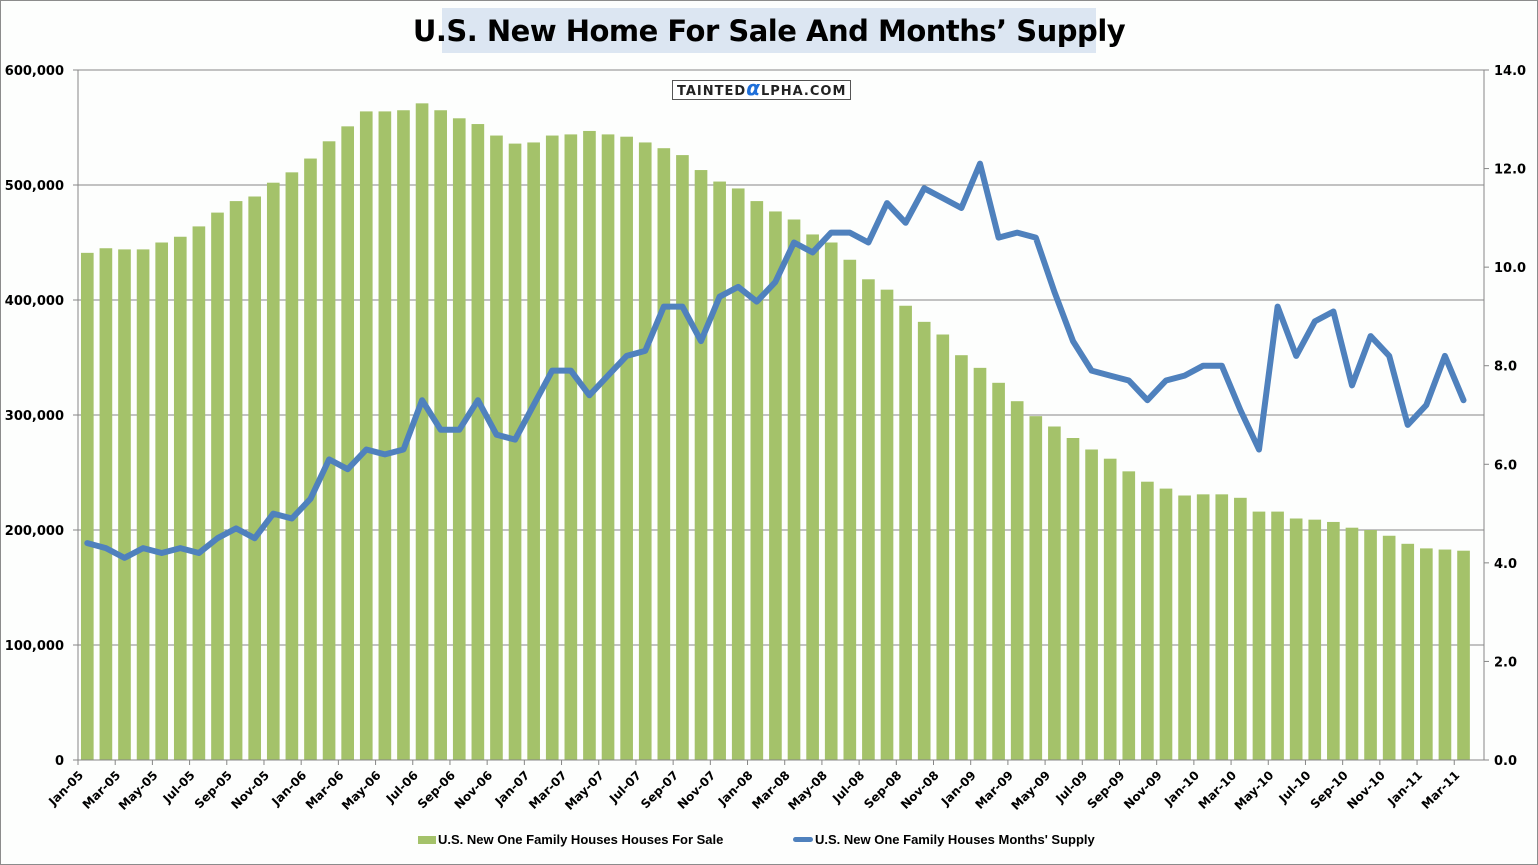 The height and width of the screenshot is (865, 1538). Describe the element at coordinates (250, 790) in the screenshot. I see `x-tick-label: Nov-05` at that location.